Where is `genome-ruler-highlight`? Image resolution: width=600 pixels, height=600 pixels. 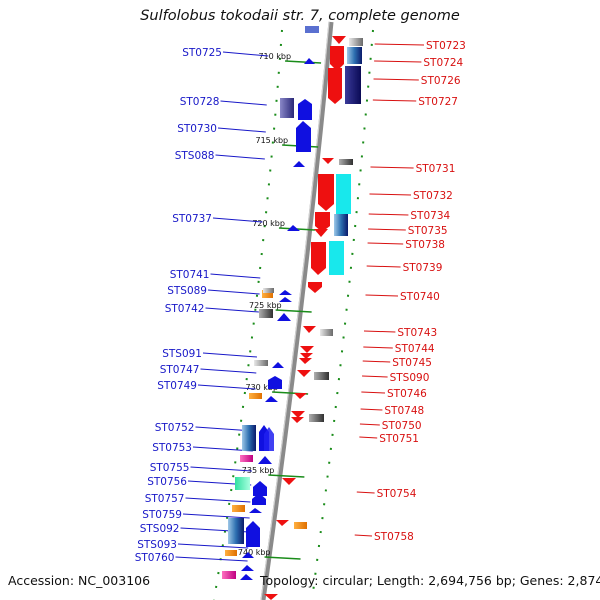 genome-ruler-highlight is located at coordinates (295, 310).